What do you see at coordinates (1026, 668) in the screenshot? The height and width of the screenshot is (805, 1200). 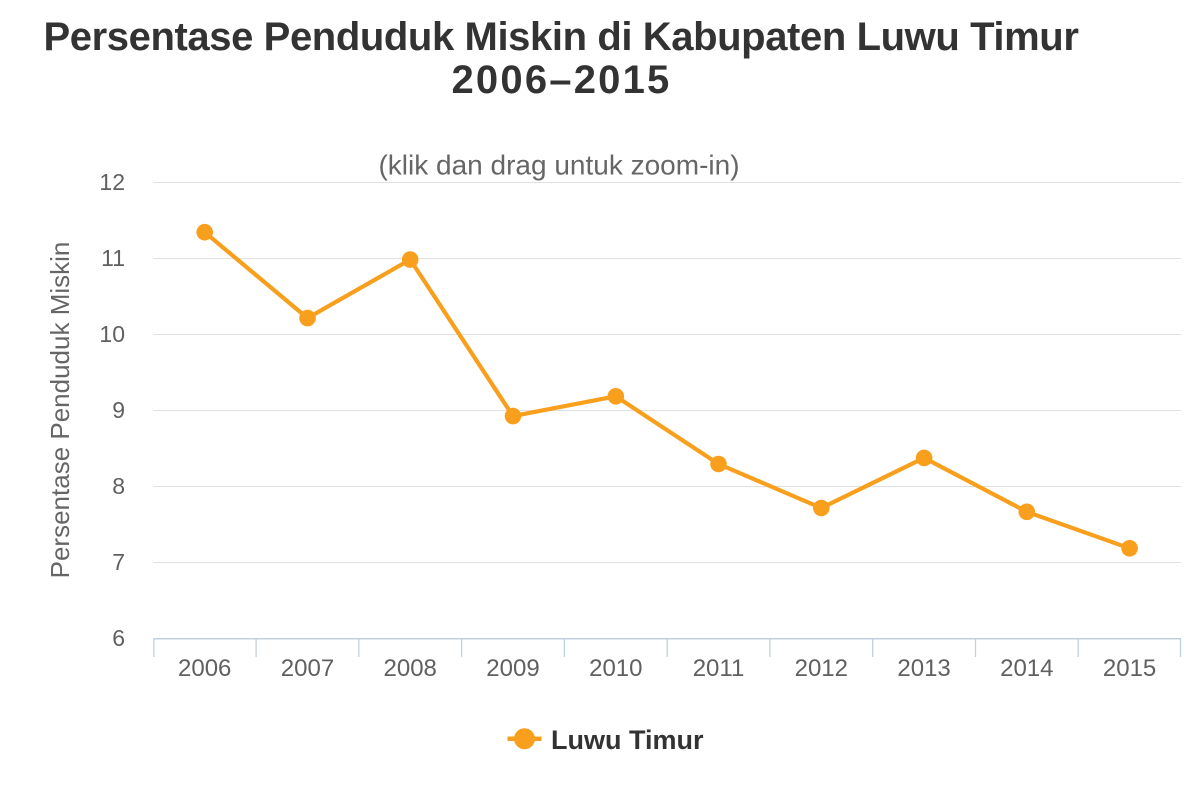 I see `svg-text: 2014` at bounding box center [1026, 668].